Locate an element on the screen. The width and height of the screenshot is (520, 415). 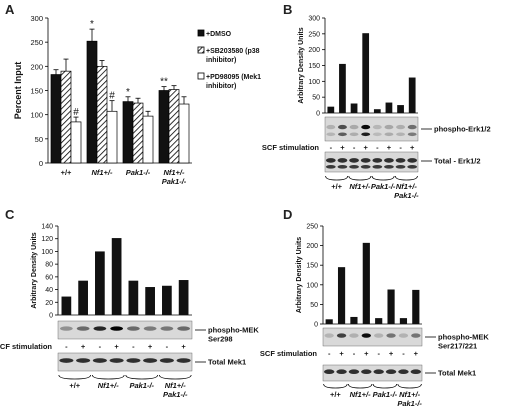
pd-y-axis-label: Arbitrary Density Units is located at coordinates (299, 275).